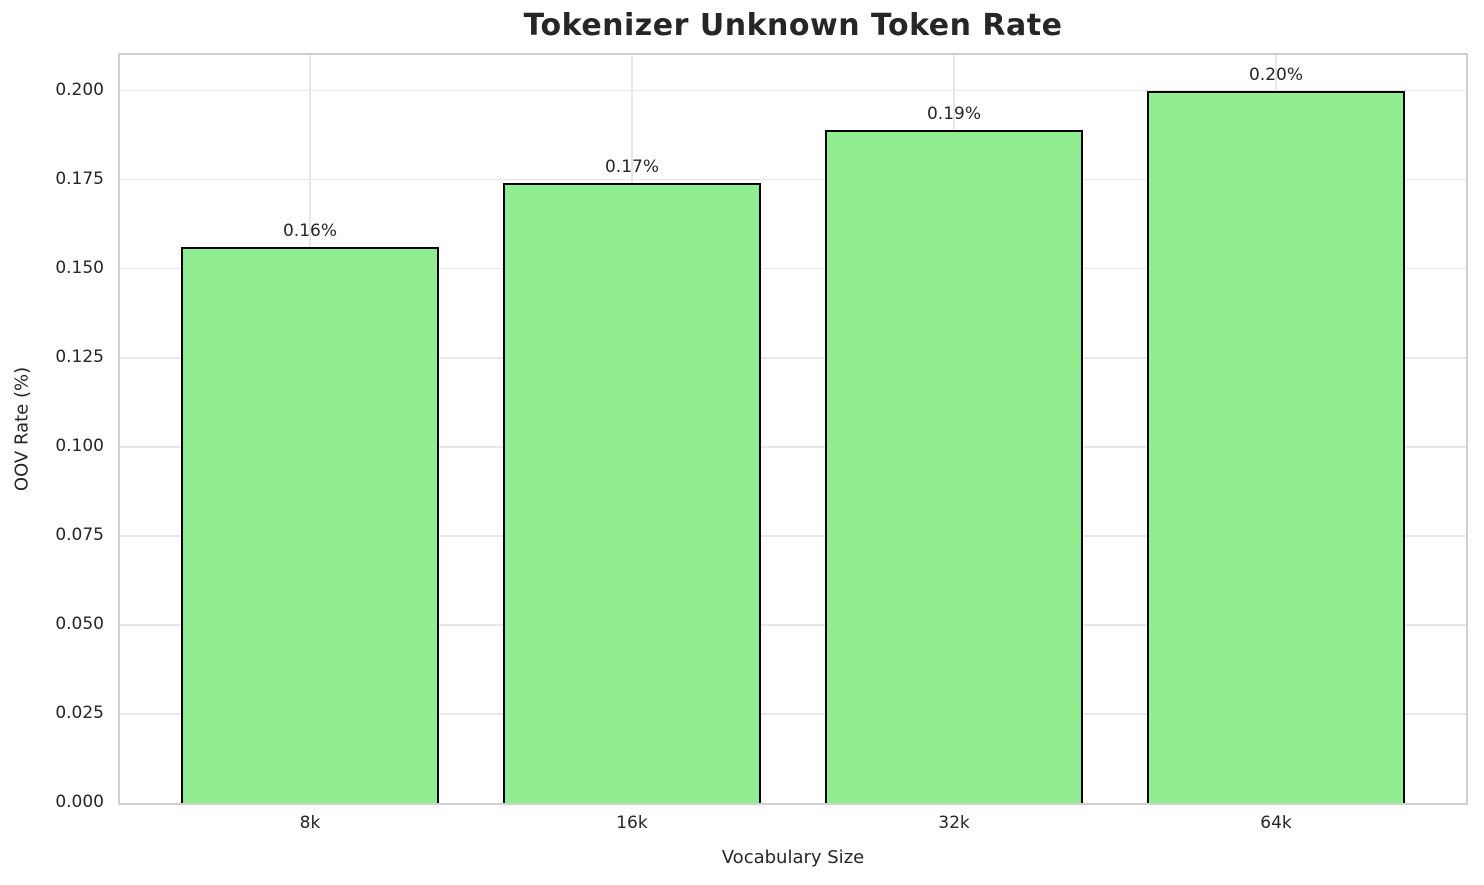 The width and height of the screenshot is (1484, 885). What do you see at coordinates (79, 802) in the screenshot?
I see `y-tick-label: 0.000` at bounding box center [79, 802].